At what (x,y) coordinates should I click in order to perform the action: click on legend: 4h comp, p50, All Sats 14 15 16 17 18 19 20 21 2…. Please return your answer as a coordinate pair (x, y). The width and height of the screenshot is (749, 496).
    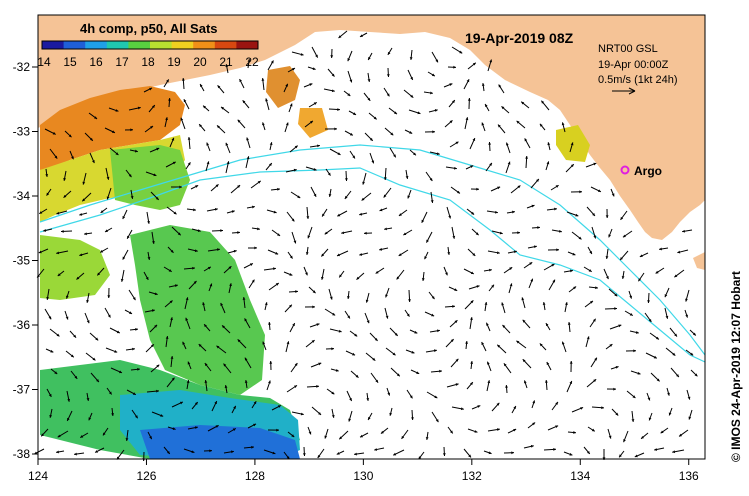
    Looking at the image, I should click on (148, 45).